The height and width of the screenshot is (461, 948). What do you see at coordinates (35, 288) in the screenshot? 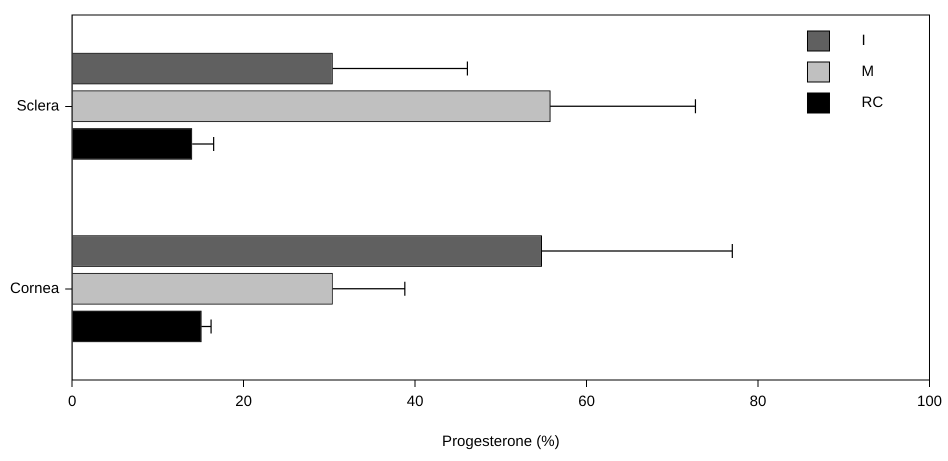
I see `y-tick-label: Cornea` at bounding box center [35, 288].